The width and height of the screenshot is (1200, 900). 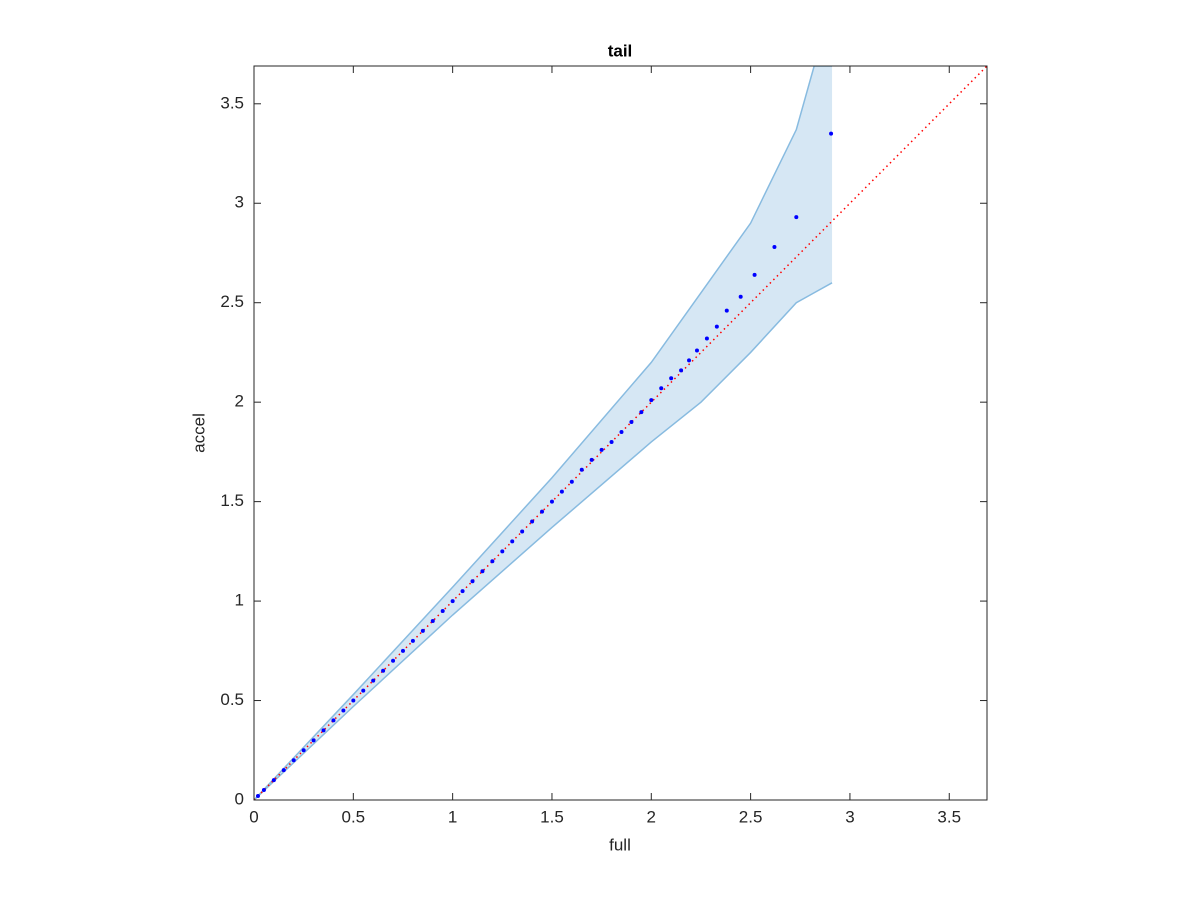 I want to click on x-tick-label: 2, so click(x=651, y=816).